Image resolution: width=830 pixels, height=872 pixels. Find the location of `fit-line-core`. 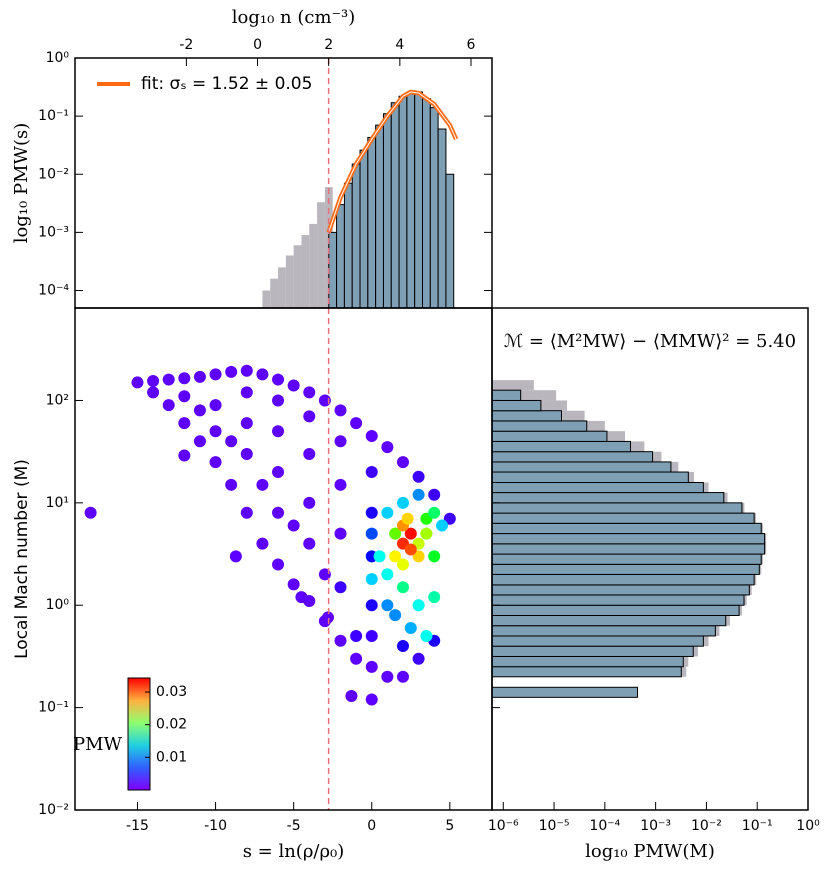

fit-line-core is located at coordinates (392, 162).